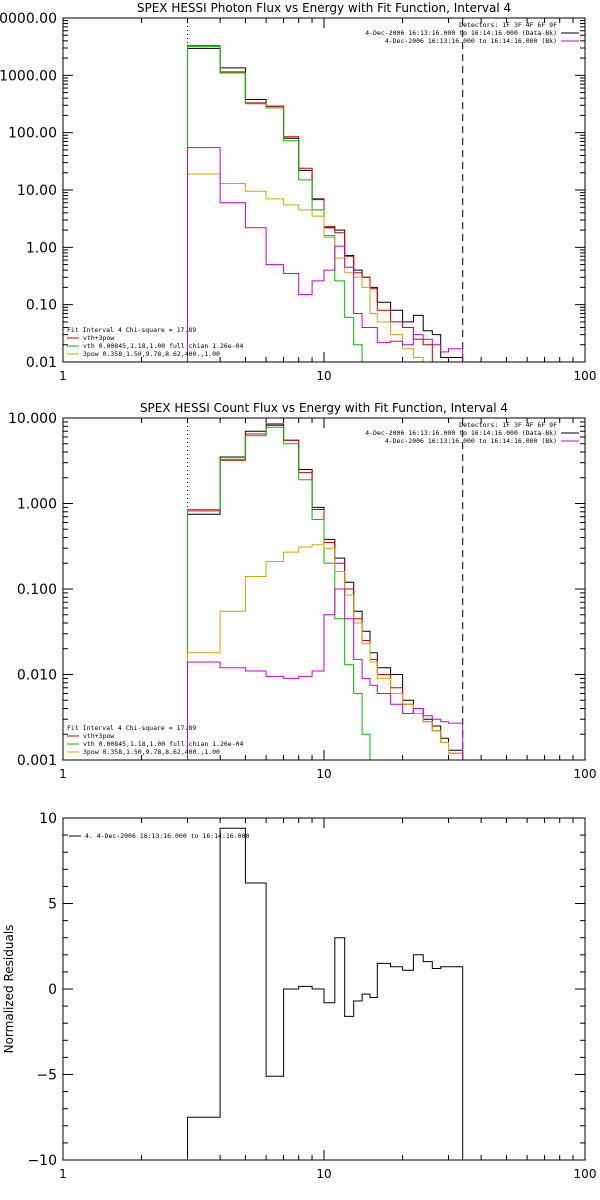  I want to click on y-tick-label: 0.01, so click(41, 363).